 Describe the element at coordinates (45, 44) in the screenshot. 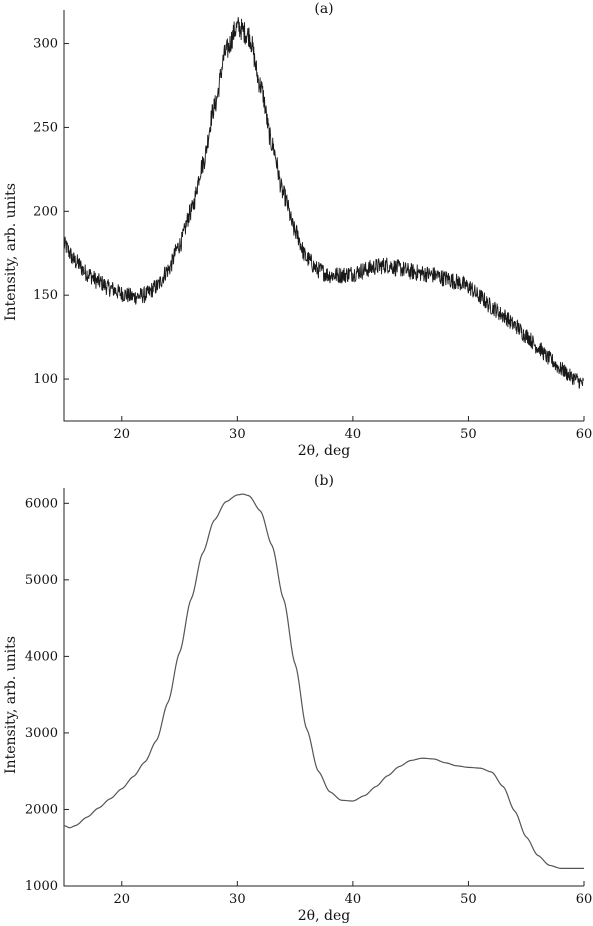

I see `panel-a-y-tick-label: 300` at that location.